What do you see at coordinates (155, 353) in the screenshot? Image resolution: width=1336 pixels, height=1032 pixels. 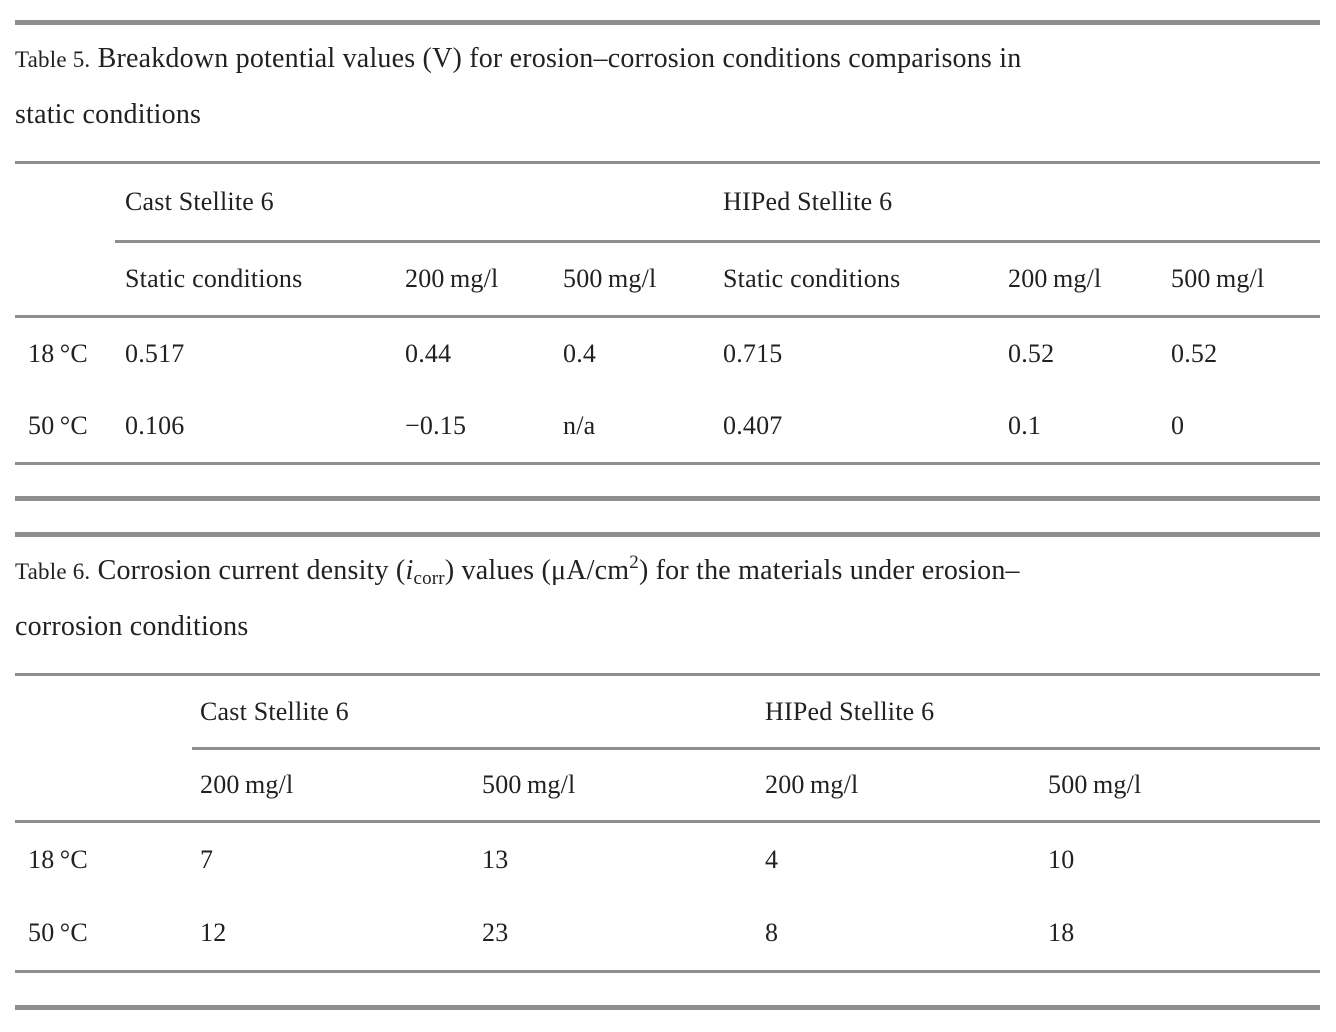 I see `table5-cell-18c-static-cast: 0.517` at bounding box center [155, 353].